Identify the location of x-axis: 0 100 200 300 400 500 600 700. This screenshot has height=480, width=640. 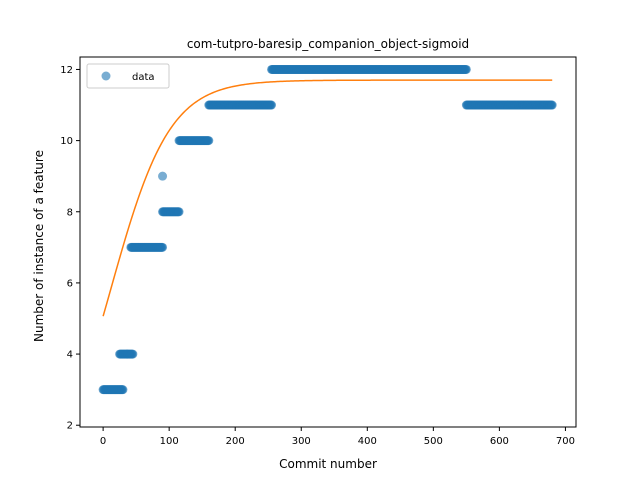
(337, 437).